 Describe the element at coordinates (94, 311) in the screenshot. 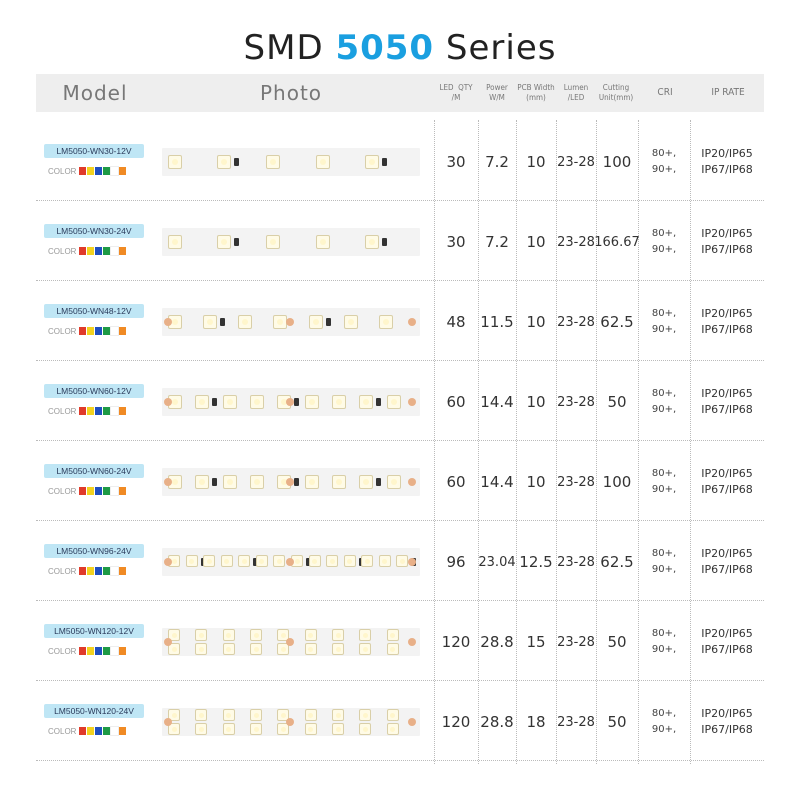

I see `model-label: LM5050-WN48-12V` at that location.